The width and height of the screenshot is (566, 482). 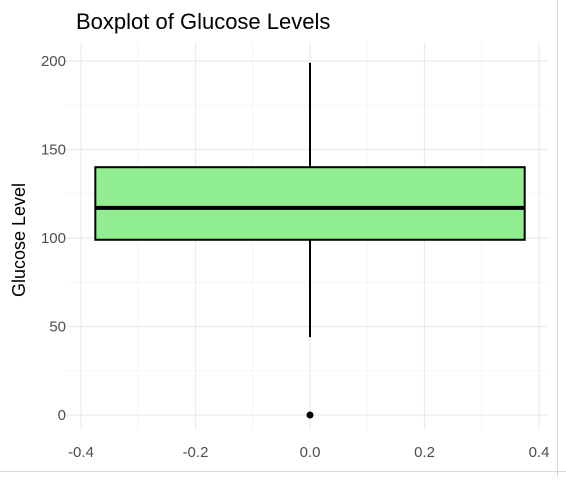 I want to click on chart-title: Boxplot of Glucose Levels, so click(x=203, y=21).